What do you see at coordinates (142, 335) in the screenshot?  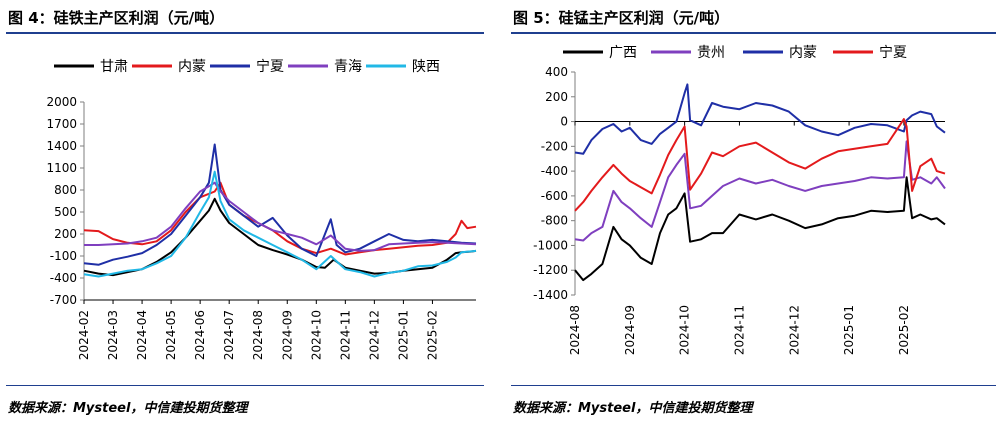 I see `x-tick-label: 2024-04` at bounding box center [142, 335].